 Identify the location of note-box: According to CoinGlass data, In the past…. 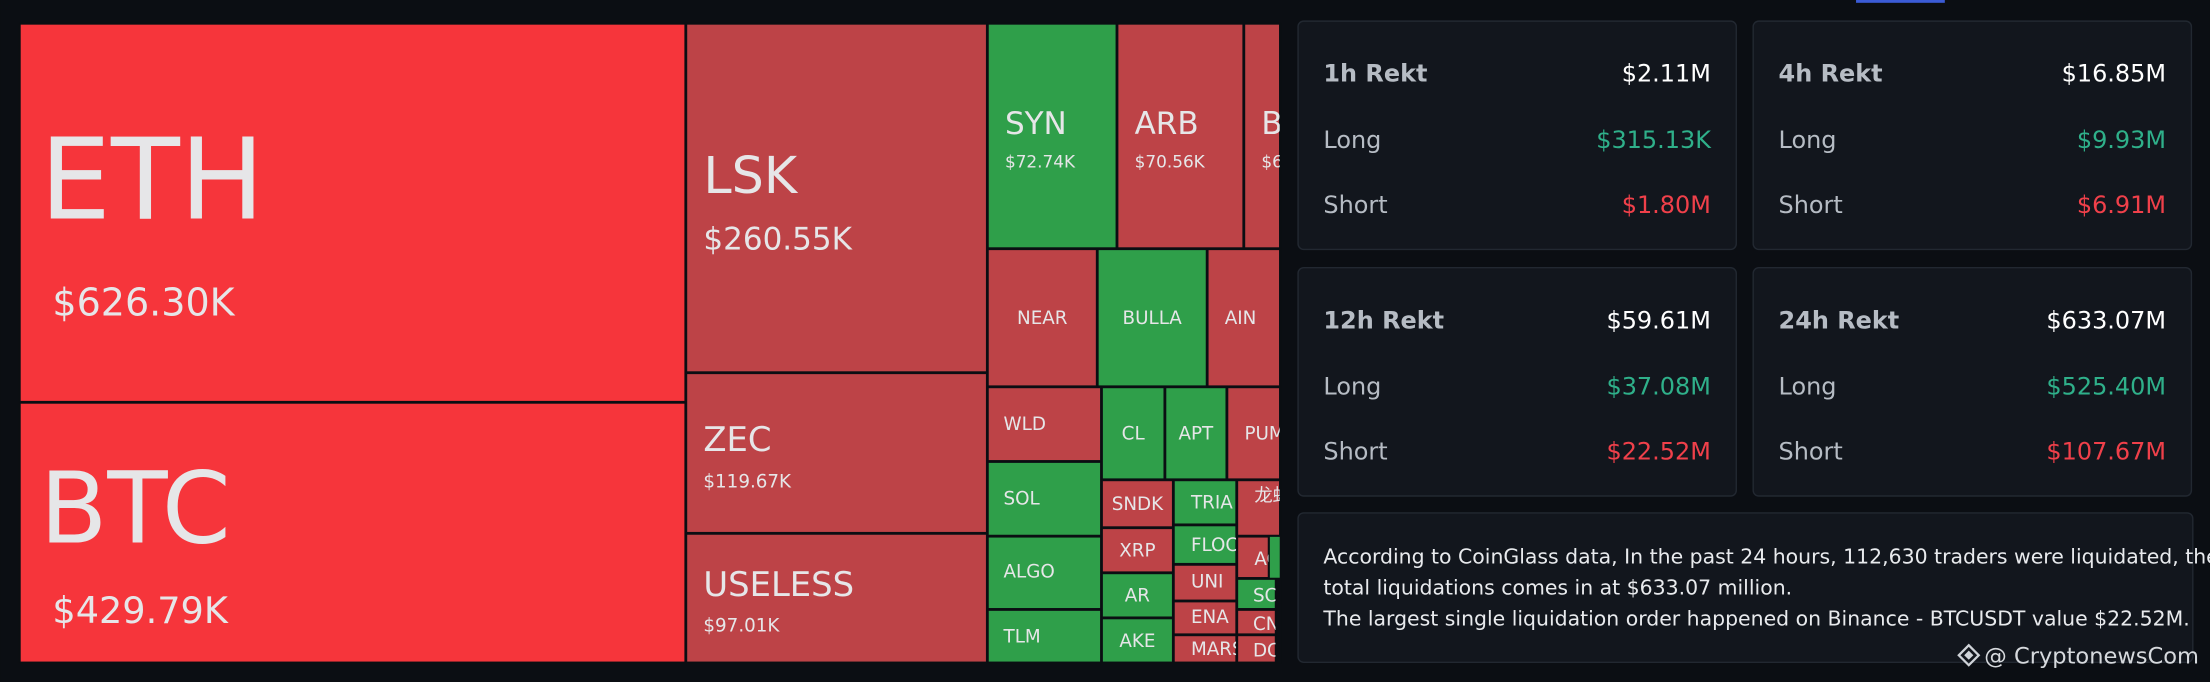
(1753, 587).